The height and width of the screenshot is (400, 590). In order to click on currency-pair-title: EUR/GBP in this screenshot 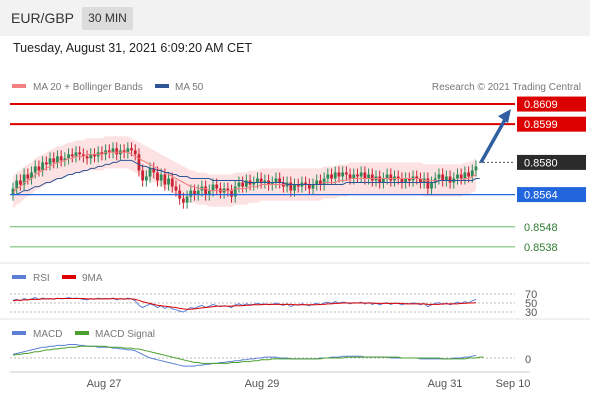, I will do `click(43, 18)`.